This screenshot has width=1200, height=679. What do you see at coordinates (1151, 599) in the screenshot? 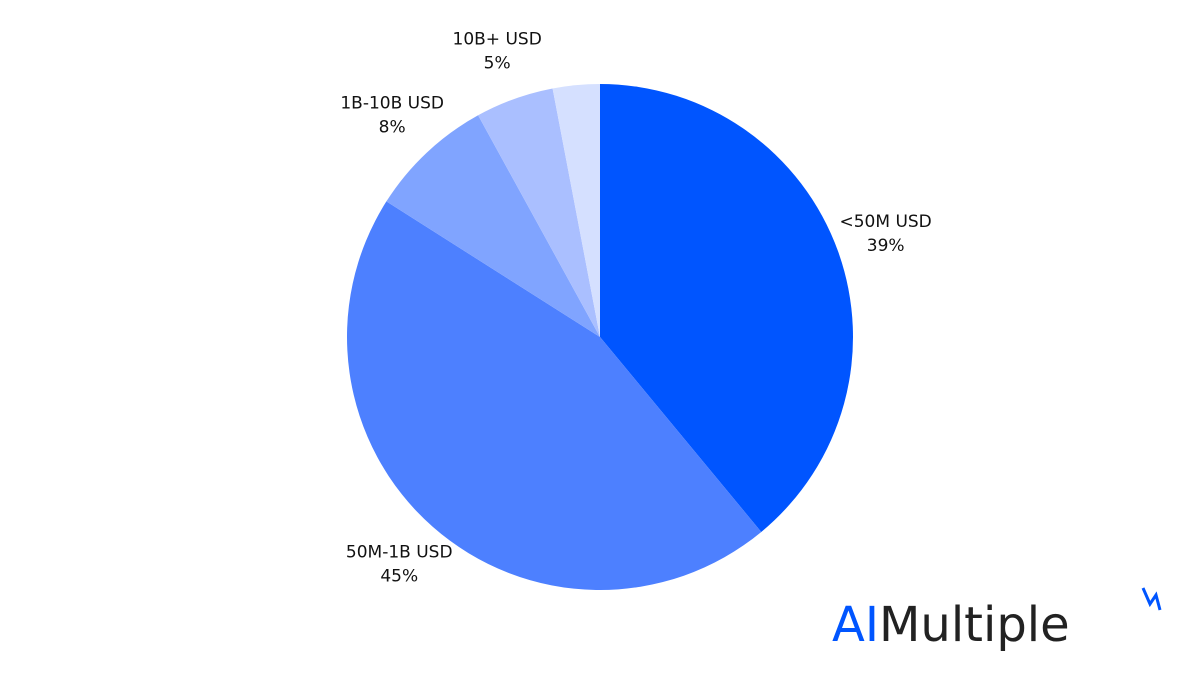
I see `logo-mark` at bounding box center [1151, 599].